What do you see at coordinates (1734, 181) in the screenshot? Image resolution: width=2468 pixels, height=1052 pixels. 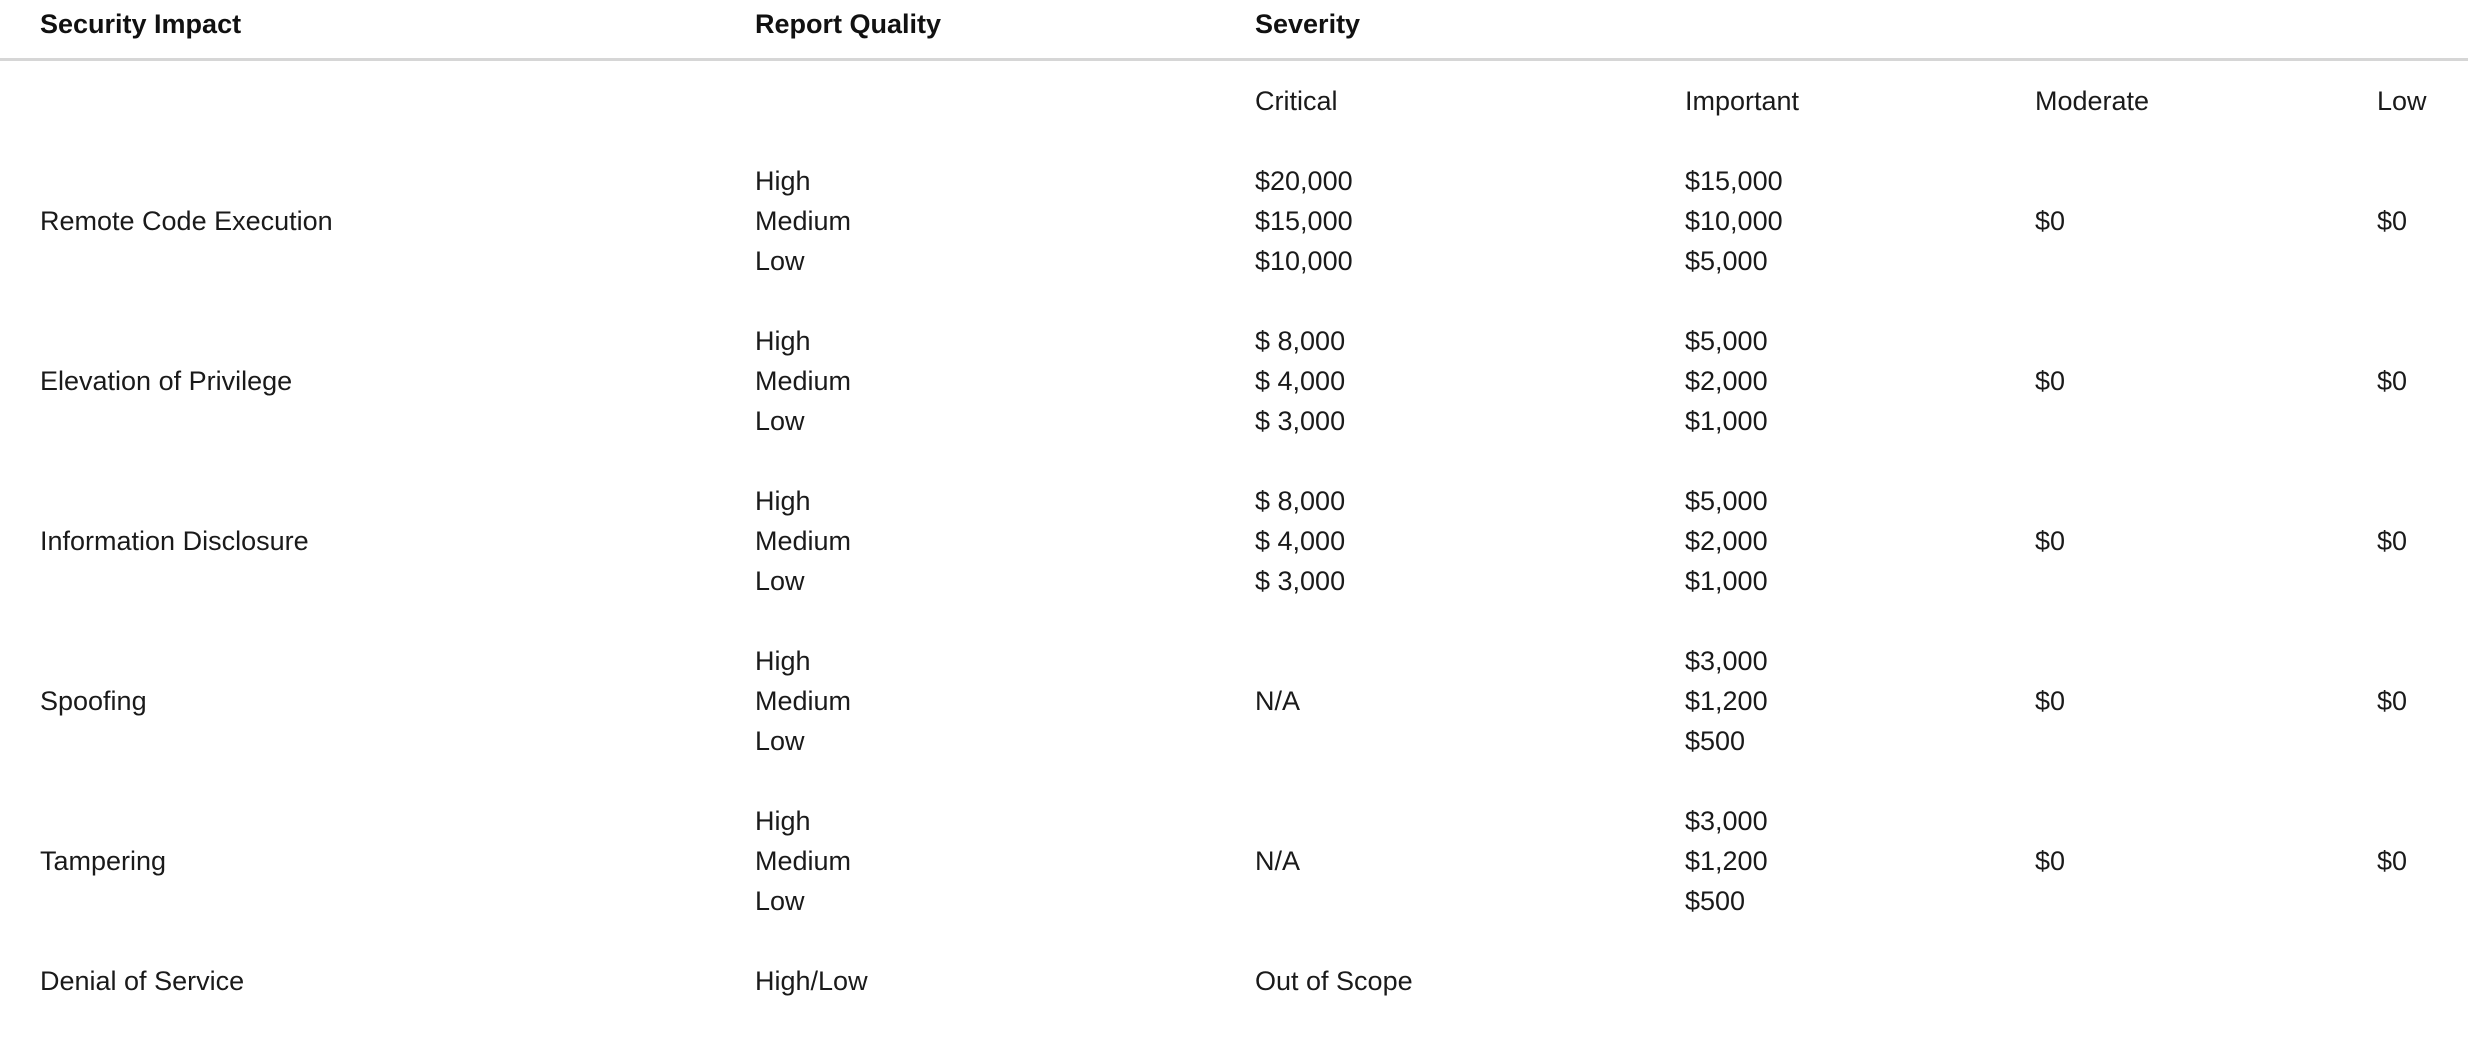 I see `important-value: $15,000` at bounding box center [1734, 181].